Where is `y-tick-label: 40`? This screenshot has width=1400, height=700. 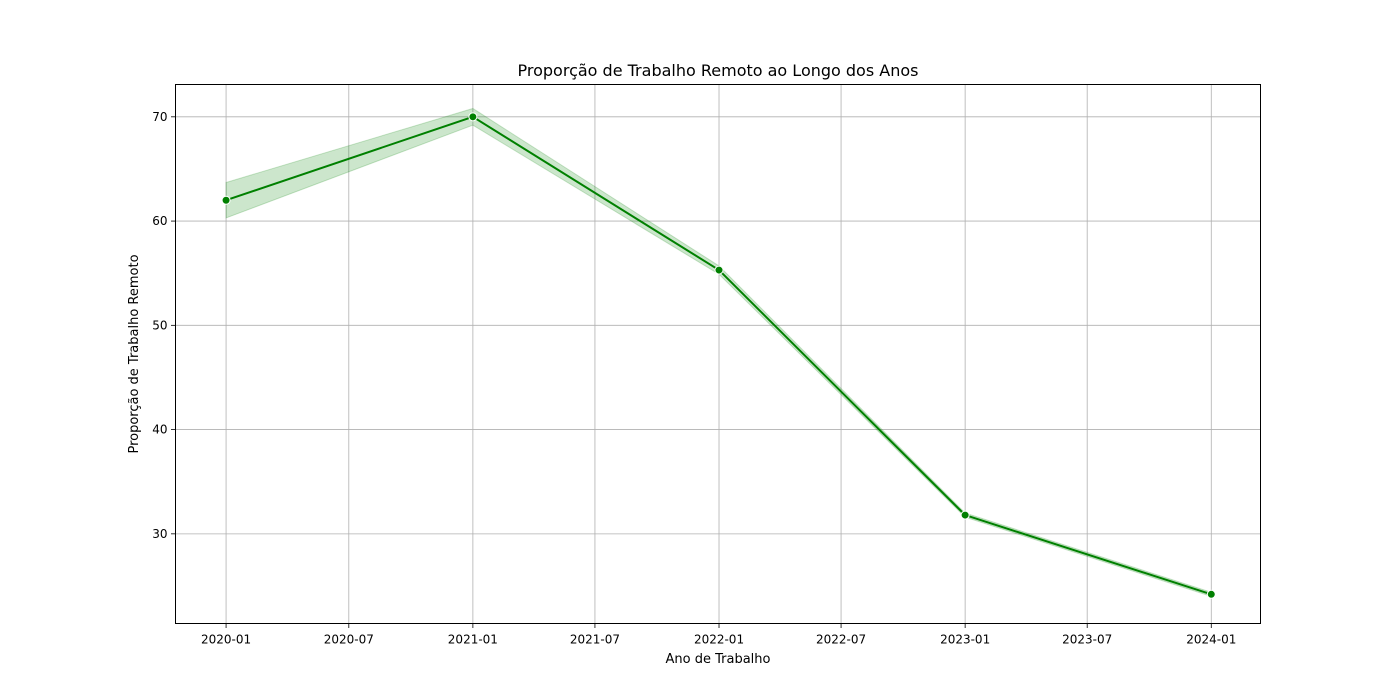
y-tick-label: 40 is located at coordinates (159, 430).